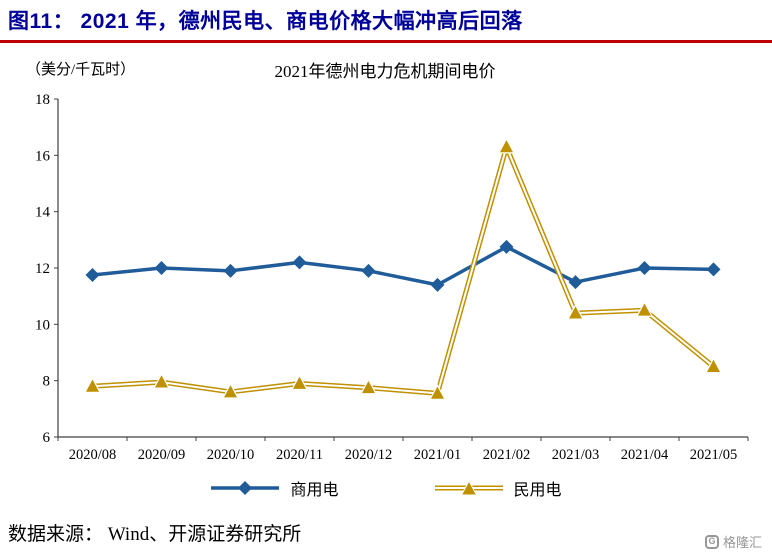  What do you see at coordinates (742, 542) in the screenshot?
I see `gelonghui-logo-text: 格隆汇` at bounding box center [742, 542].